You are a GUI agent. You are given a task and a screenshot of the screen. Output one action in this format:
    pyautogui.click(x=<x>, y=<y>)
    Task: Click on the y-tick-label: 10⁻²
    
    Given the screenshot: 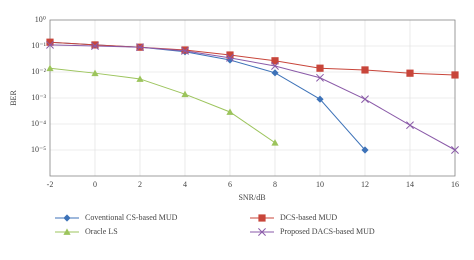 What is the action you would take?
    pyautogui.click(x=38, y=71)
    